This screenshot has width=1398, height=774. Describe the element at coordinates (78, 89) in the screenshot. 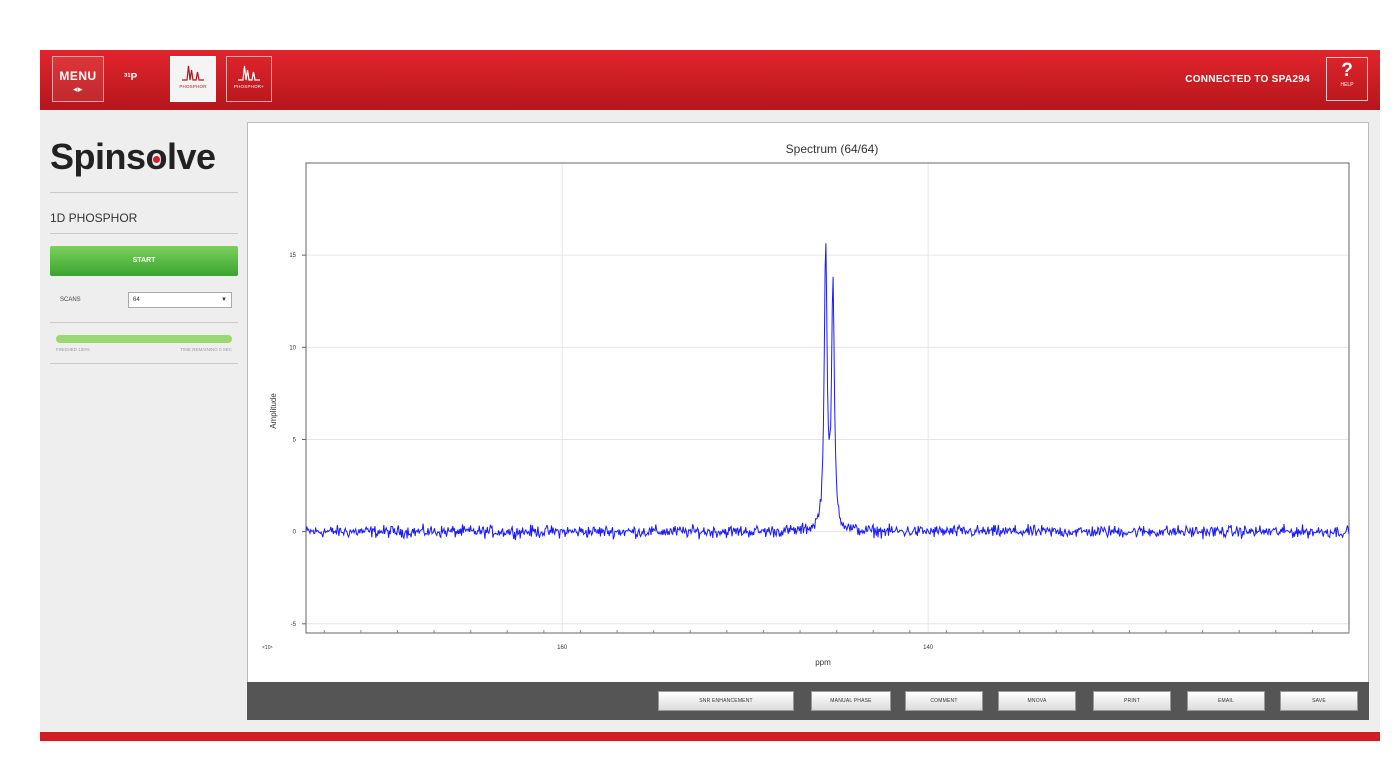

I see `menu-arrow-icon: ◂▸` at that location.